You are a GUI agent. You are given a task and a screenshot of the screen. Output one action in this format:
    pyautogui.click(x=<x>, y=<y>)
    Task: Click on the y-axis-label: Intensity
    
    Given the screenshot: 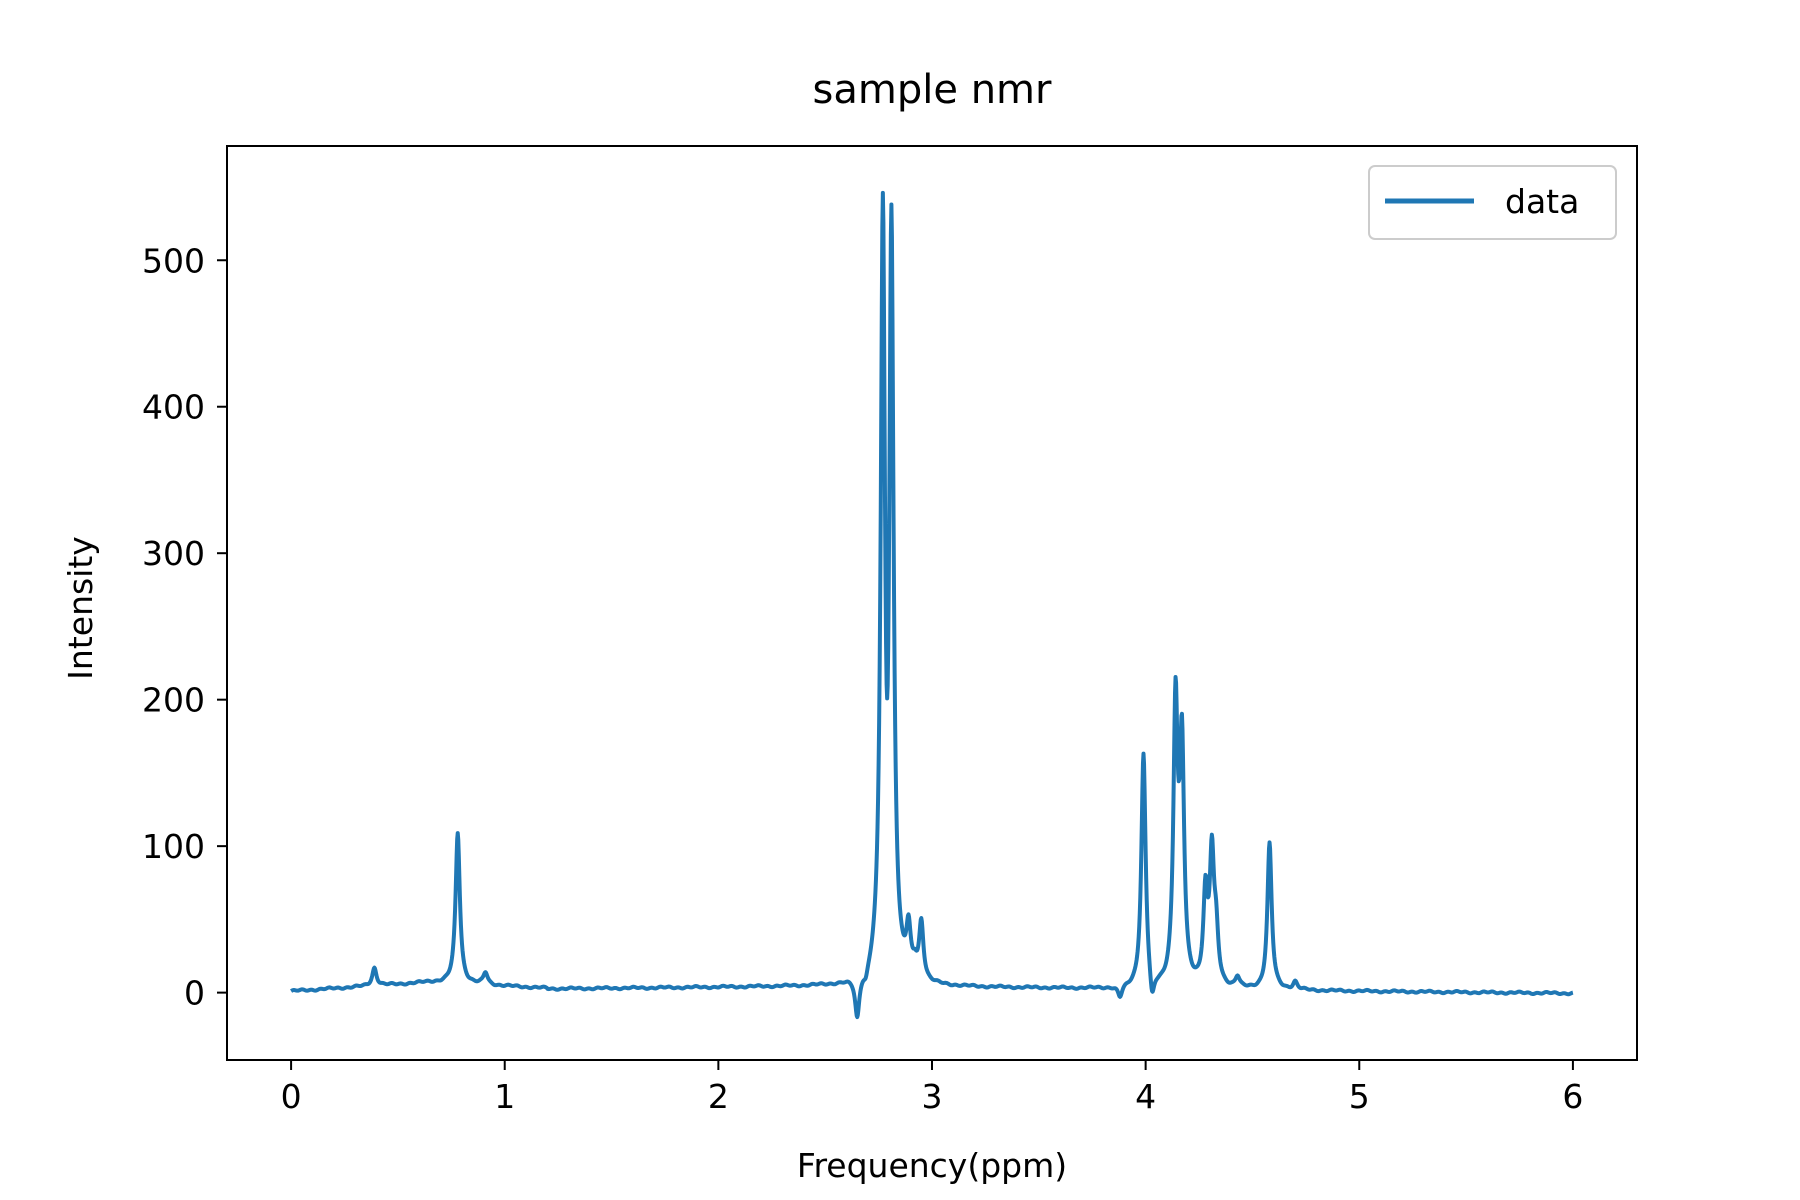 What is the action you would take?
    pyautogui.click(x=80, y=608)
    